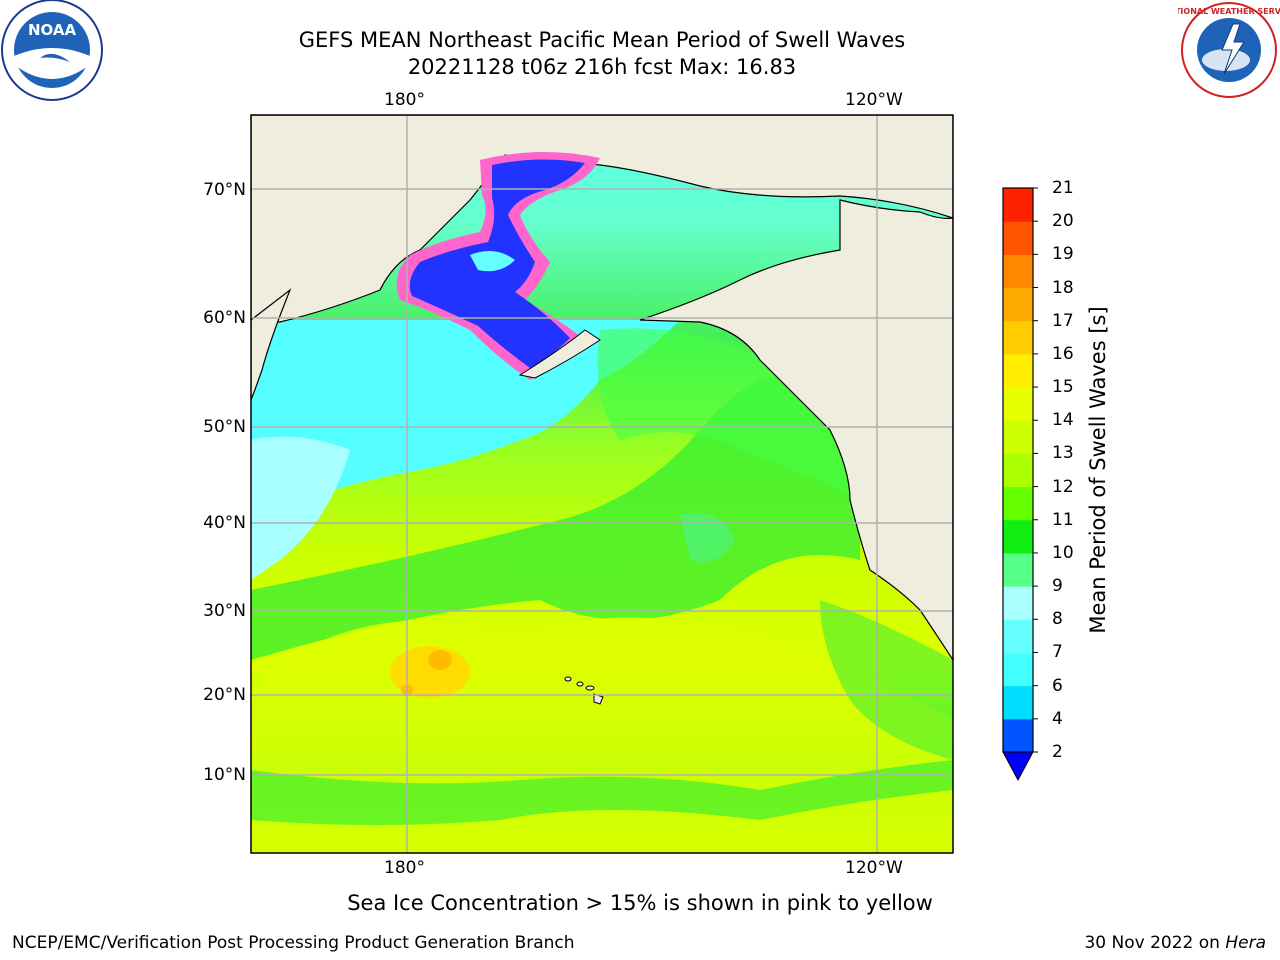 The height and width of the screenshot is (960, 1280). Describe the element at coordinates (1063, 221) in the screenshot. I see `colorbar-tick-label: 20` at that location.